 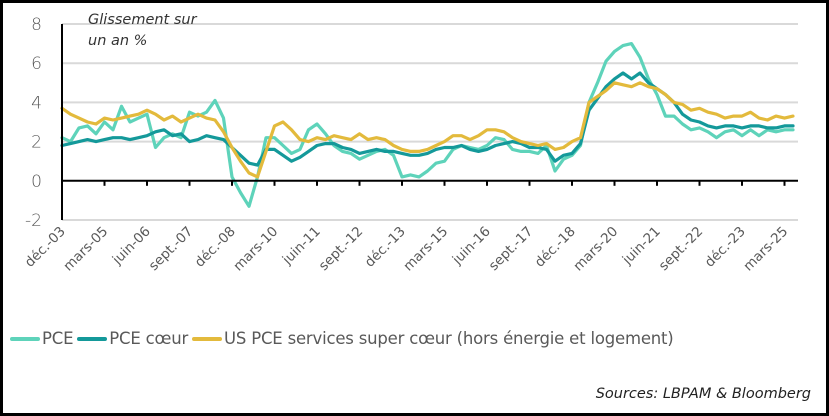 I want to click on x-tick-label: mars-05, so click(x=85, y=249).